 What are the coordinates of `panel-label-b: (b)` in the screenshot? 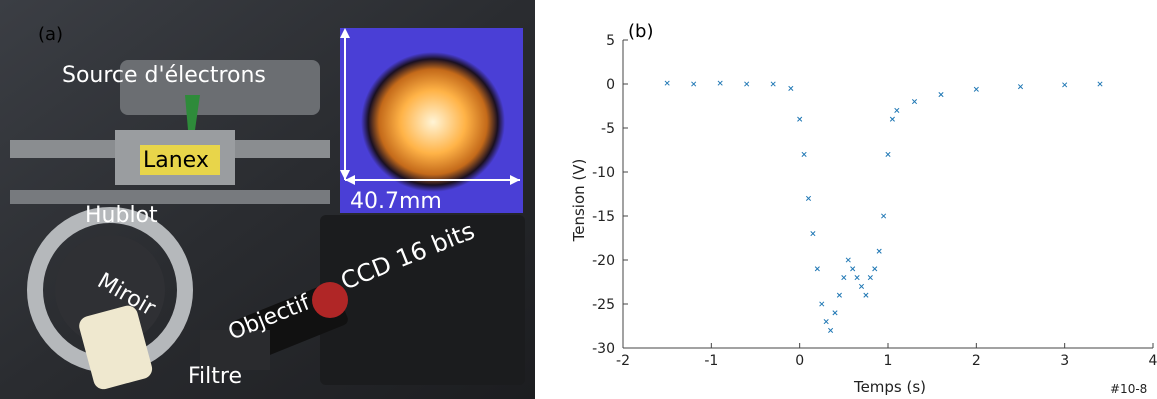 It's located at (640, 31).